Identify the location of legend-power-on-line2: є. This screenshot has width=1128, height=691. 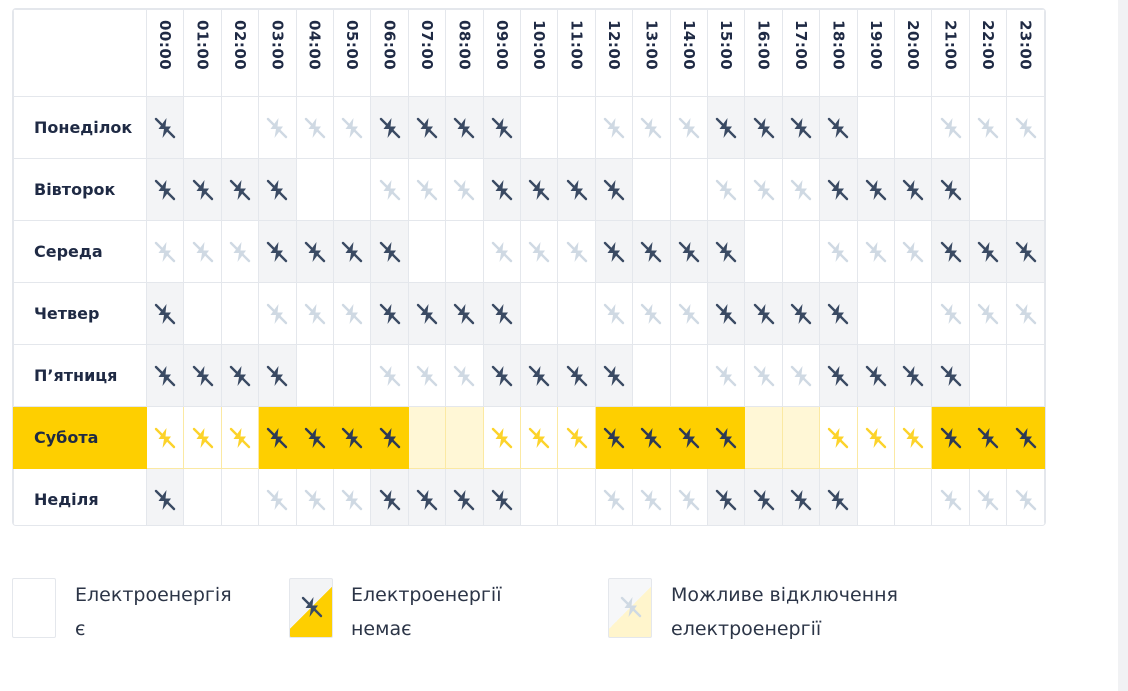
(80, 629).